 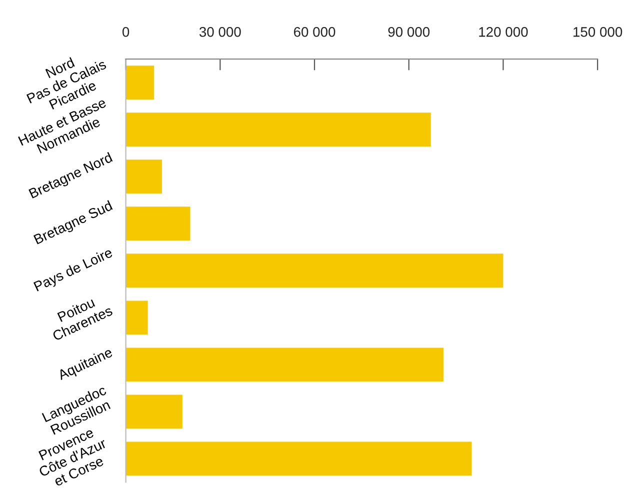 I want to click on y-tick-label: Pays de Loire, so click(x=73, y=270).